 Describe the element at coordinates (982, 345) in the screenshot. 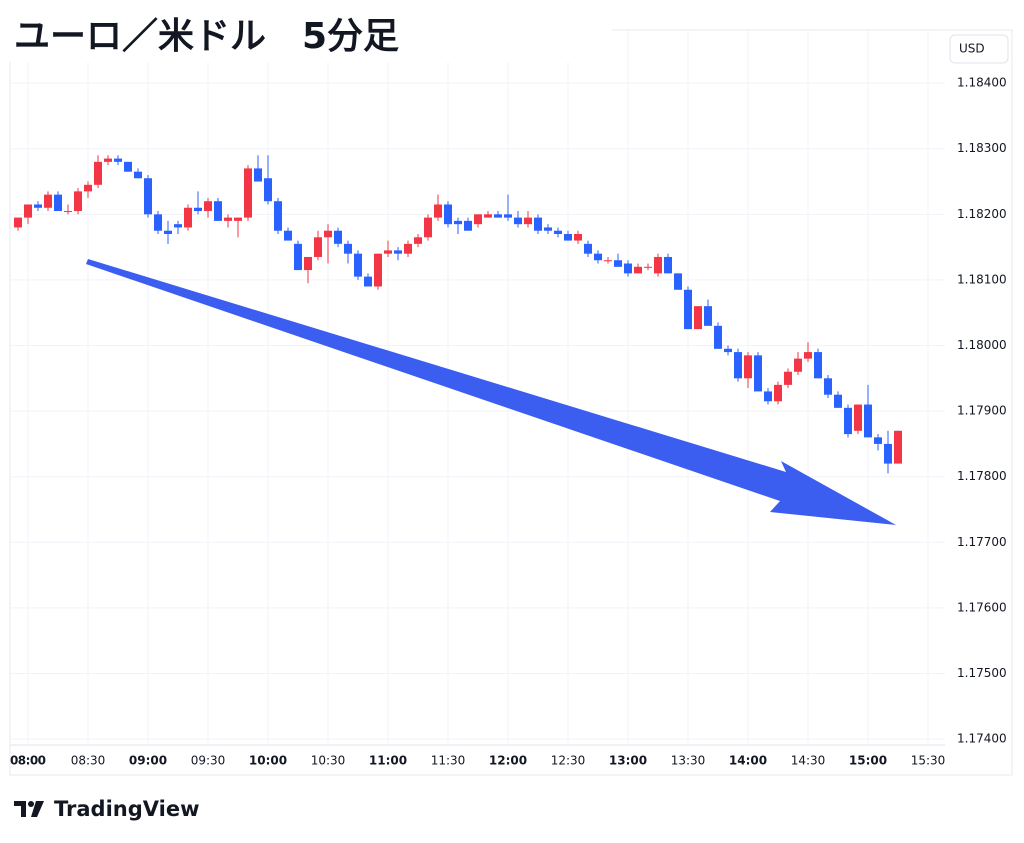

I see `y-tick-label: 1.18000` at that location.